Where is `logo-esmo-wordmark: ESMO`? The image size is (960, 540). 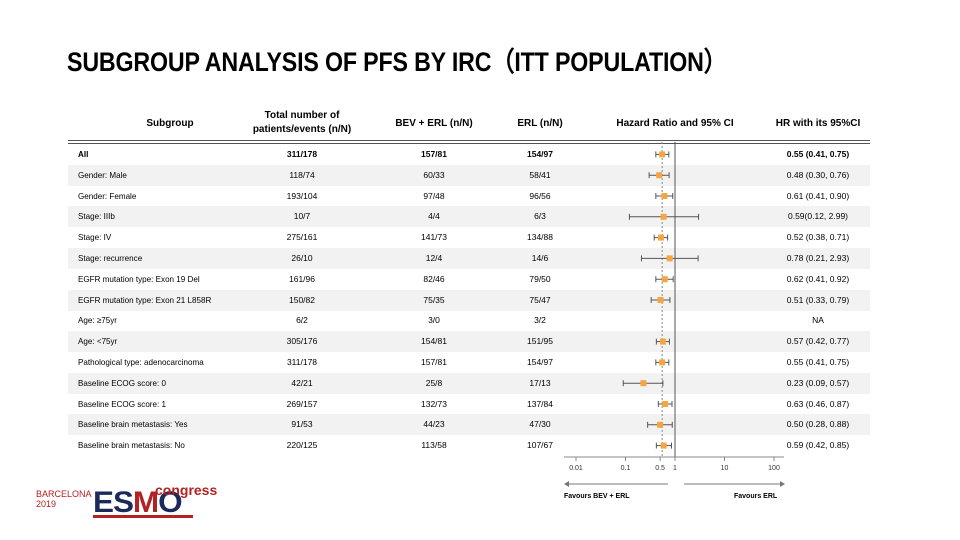
logo-esmo-wordmark: ESMO is located at coordinates (138, 503).